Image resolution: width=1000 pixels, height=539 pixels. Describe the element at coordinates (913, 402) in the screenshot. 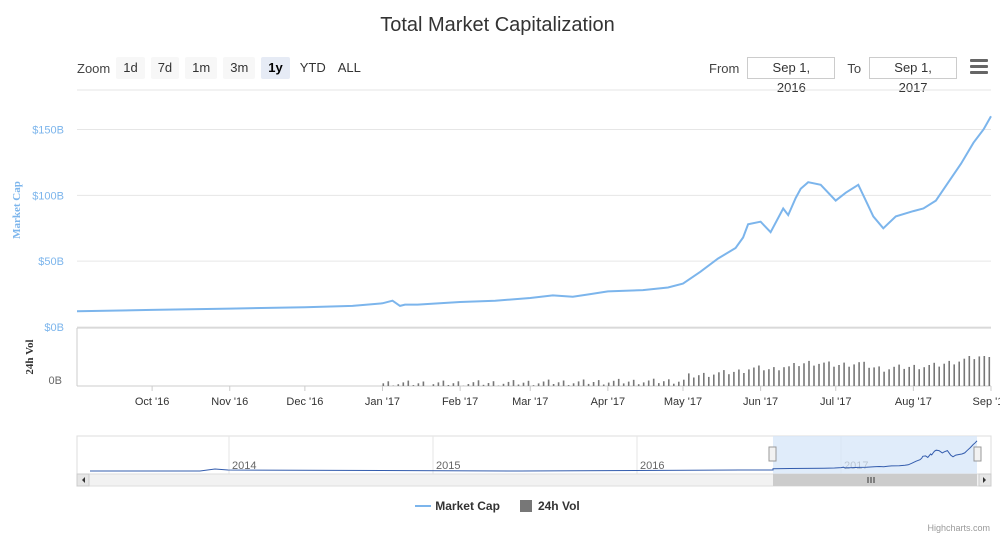

I see `x-tick-label: Aug '17` at that location.